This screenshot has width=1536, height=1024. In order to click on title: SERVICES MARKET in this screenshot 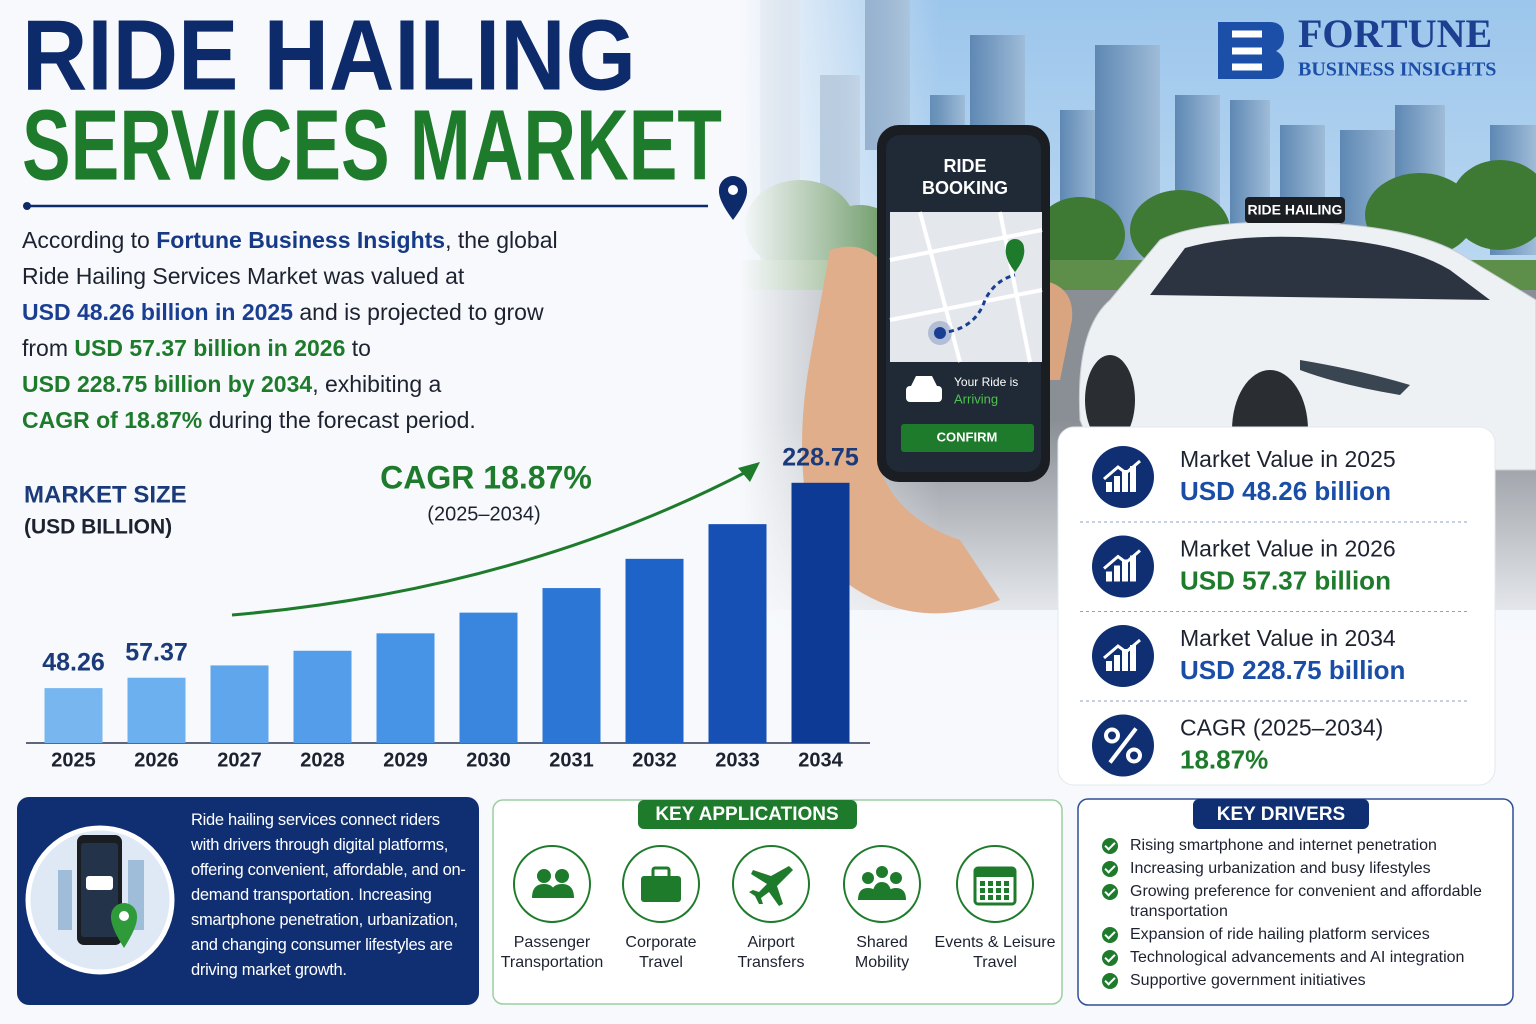, I will do `click(372, 145)`.